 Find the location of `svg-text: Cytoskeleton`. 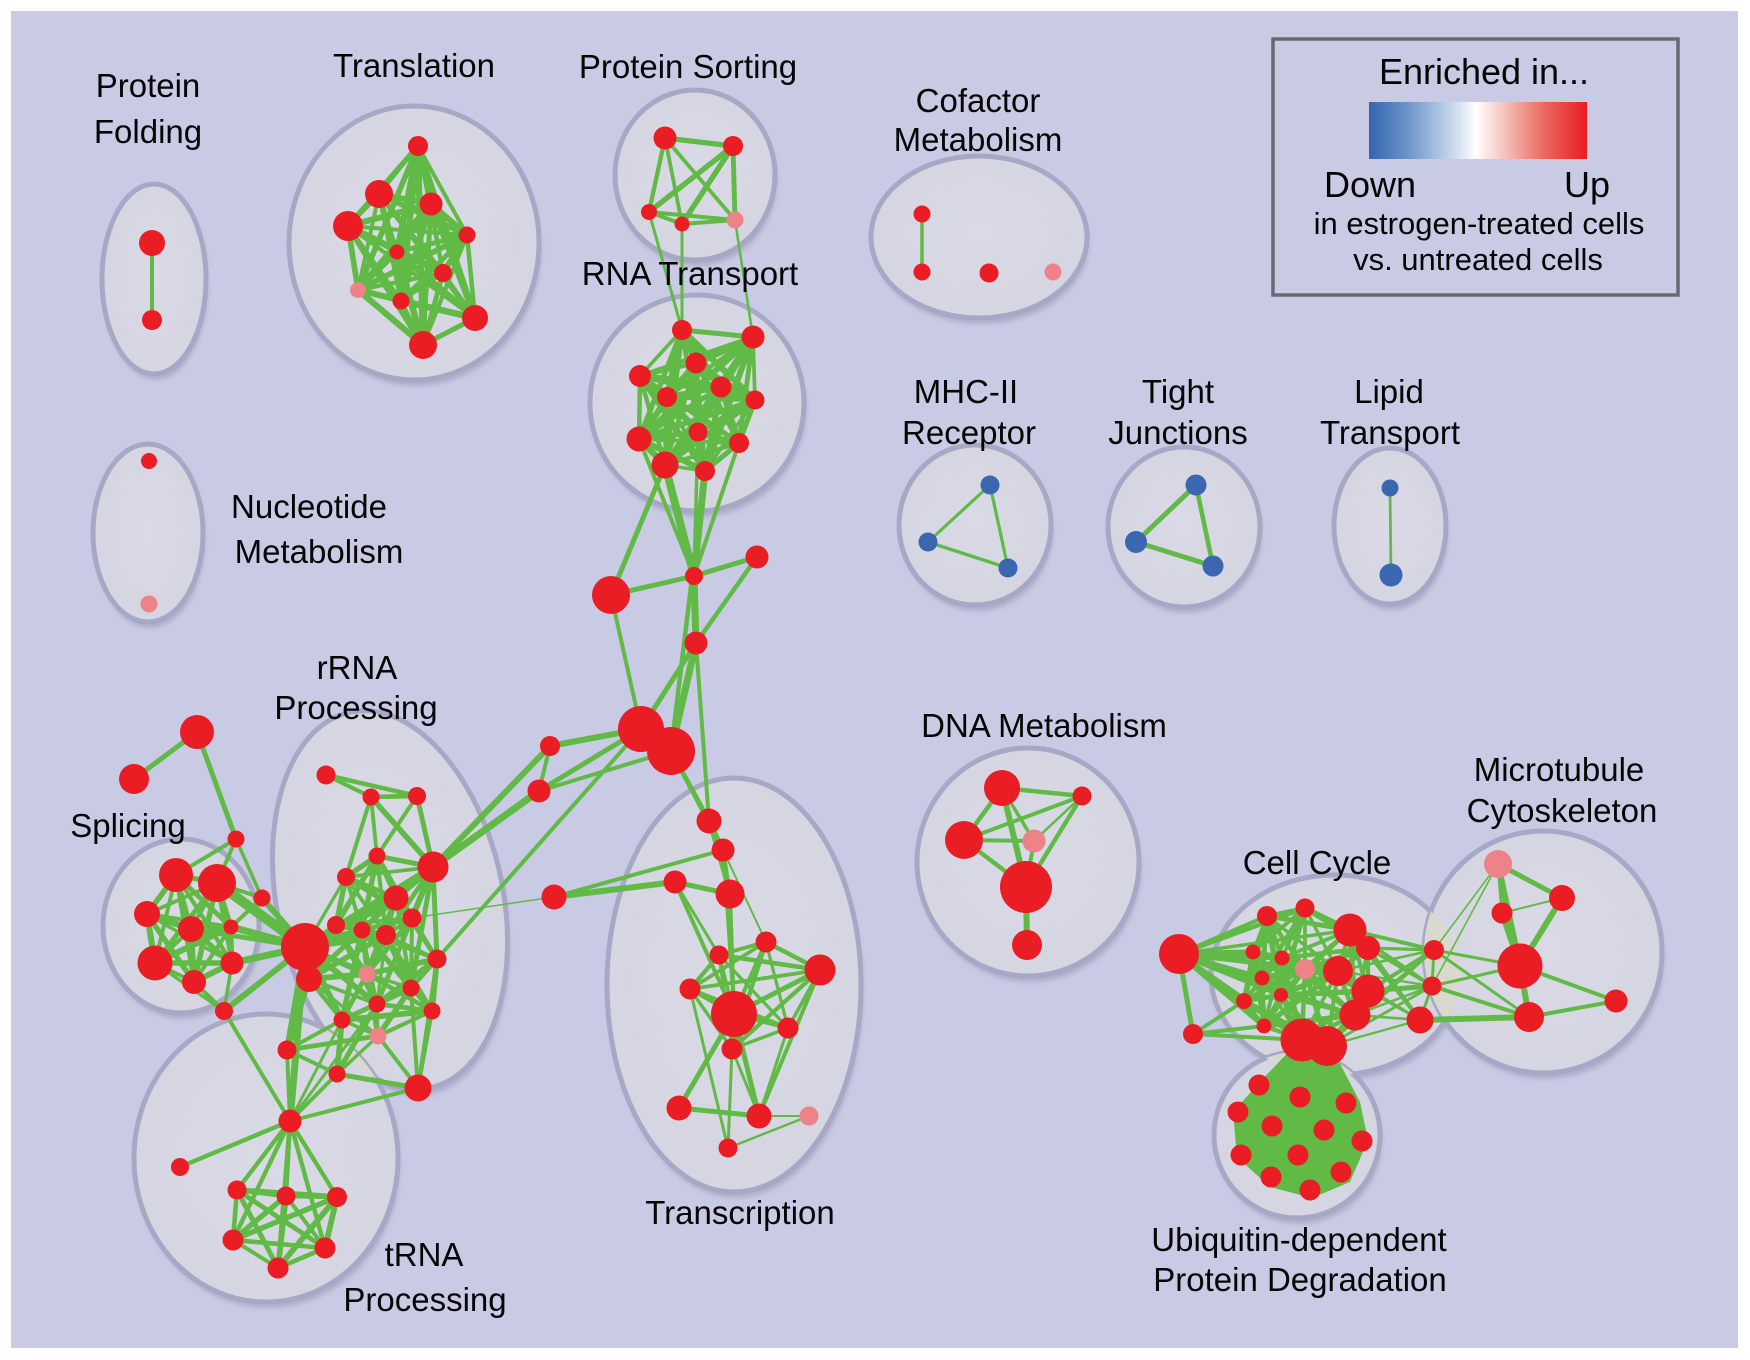

svg-text: Cytoskeleton is located at coordinates (1562, 810).